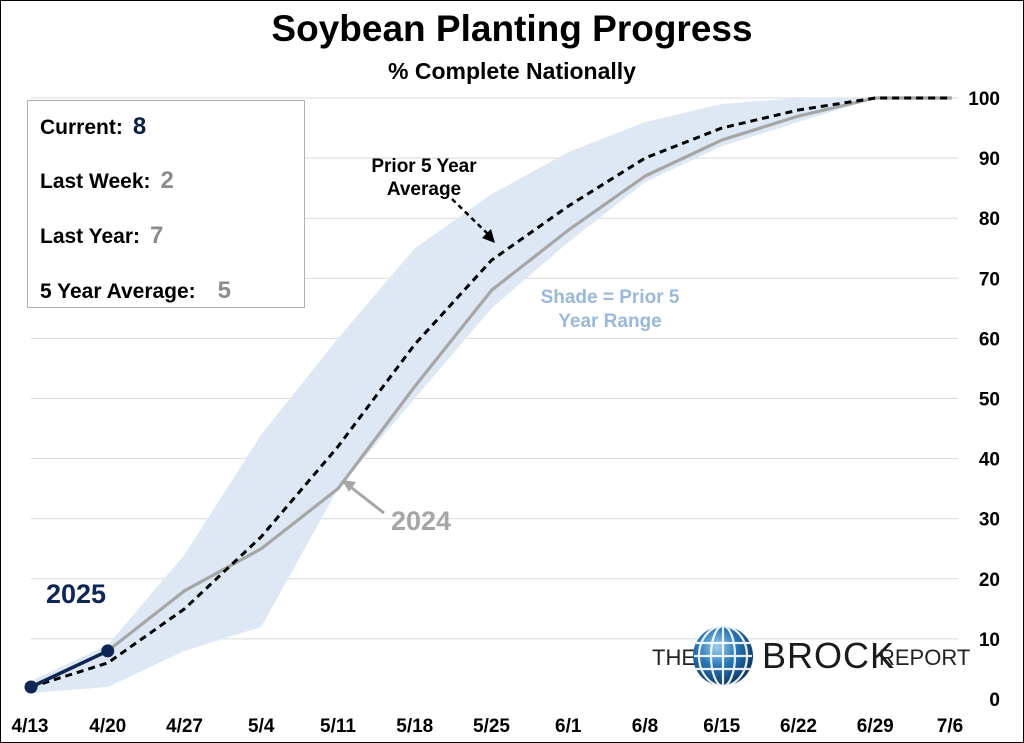  I want to click on stat-five-year-average-value: 5, so click(224, 290).